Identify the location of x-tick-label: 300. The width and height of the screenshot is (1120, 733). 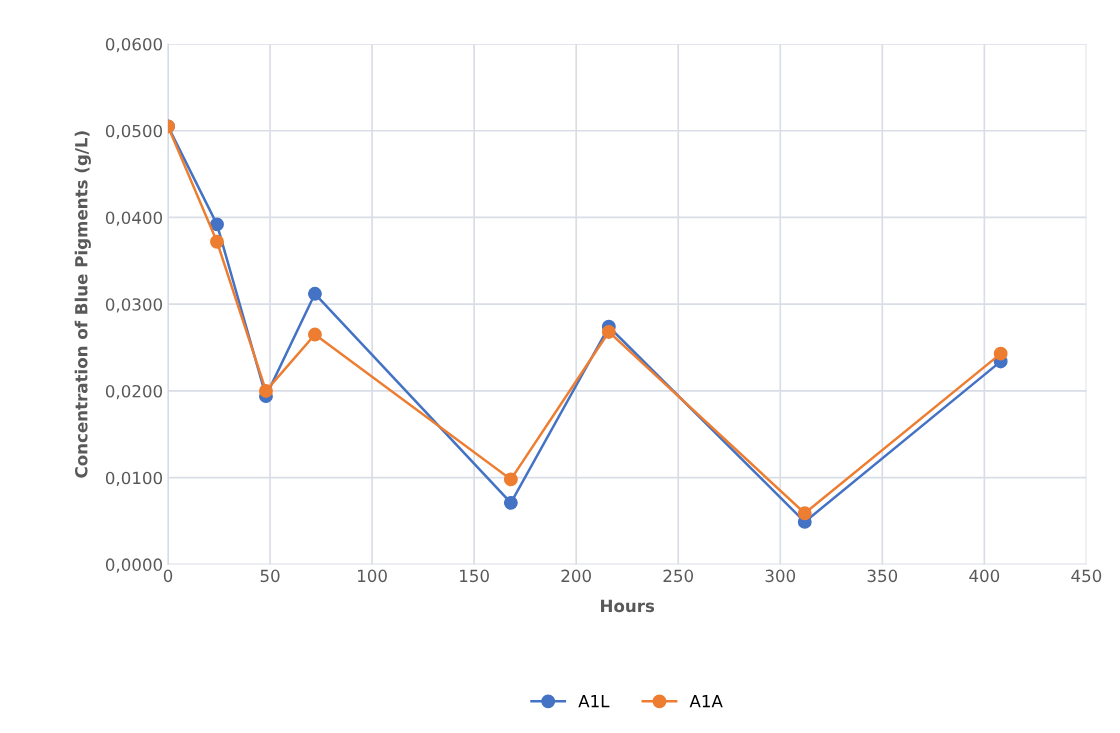
(780, 576).